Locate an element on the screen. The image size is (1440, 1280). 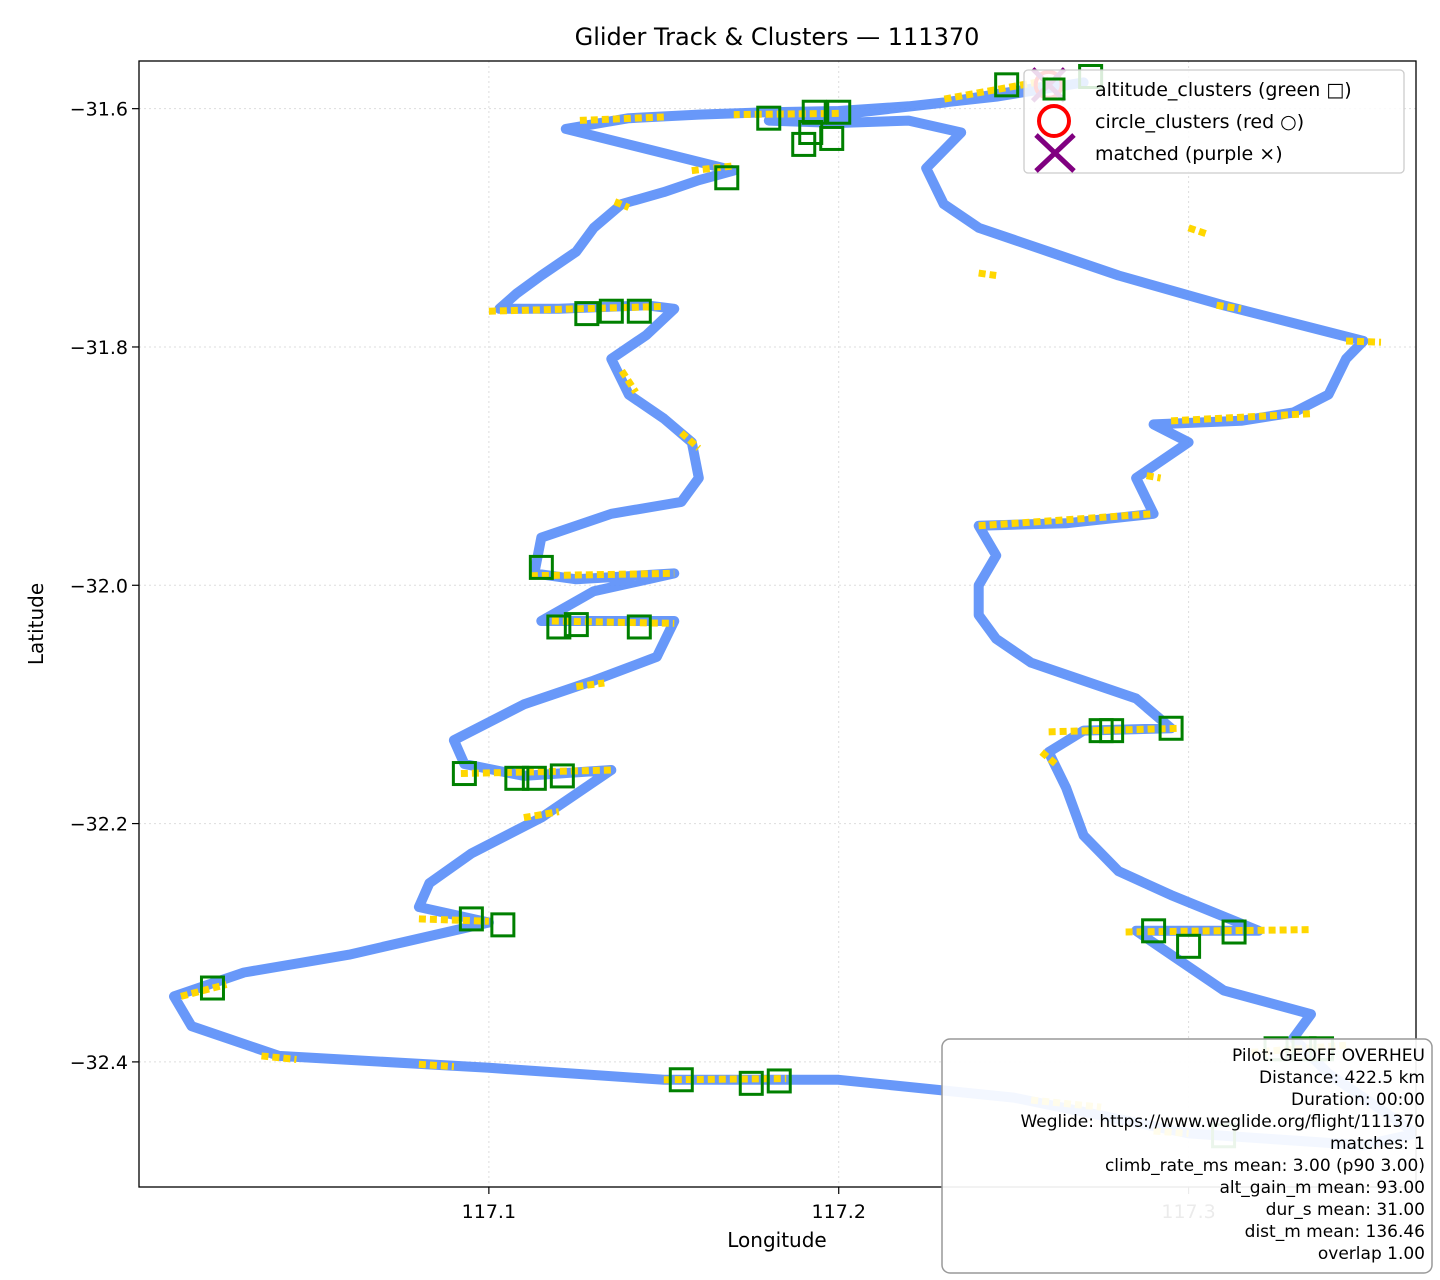
legend-altitude-label: altitude_clusters (green □) is located at coordinates (1223, 90).